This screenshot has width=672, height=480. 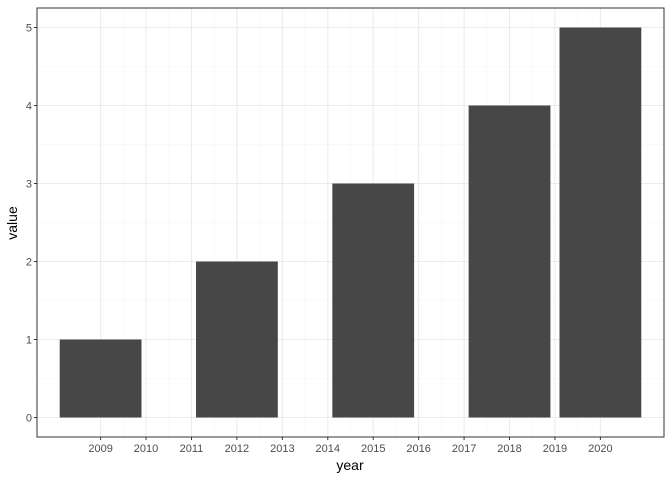 What do you see at coordinates (282, 449) in the screenshot?
I see `x-tick-label: 2013` at bounding box center [282, 449].